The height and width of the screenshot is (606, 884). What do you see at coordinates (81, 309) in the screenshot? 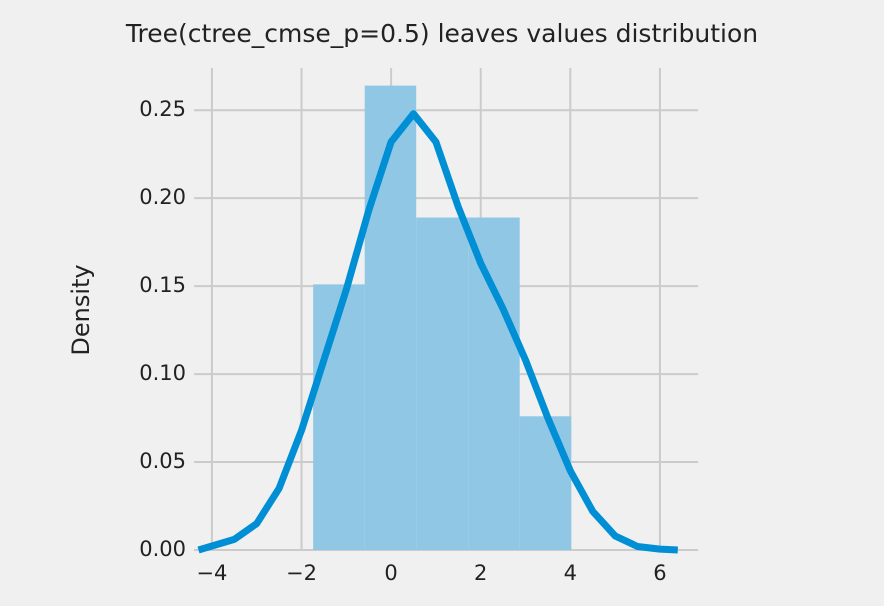
I see `y-axis-label: Density` at bounding box center [81, 309].